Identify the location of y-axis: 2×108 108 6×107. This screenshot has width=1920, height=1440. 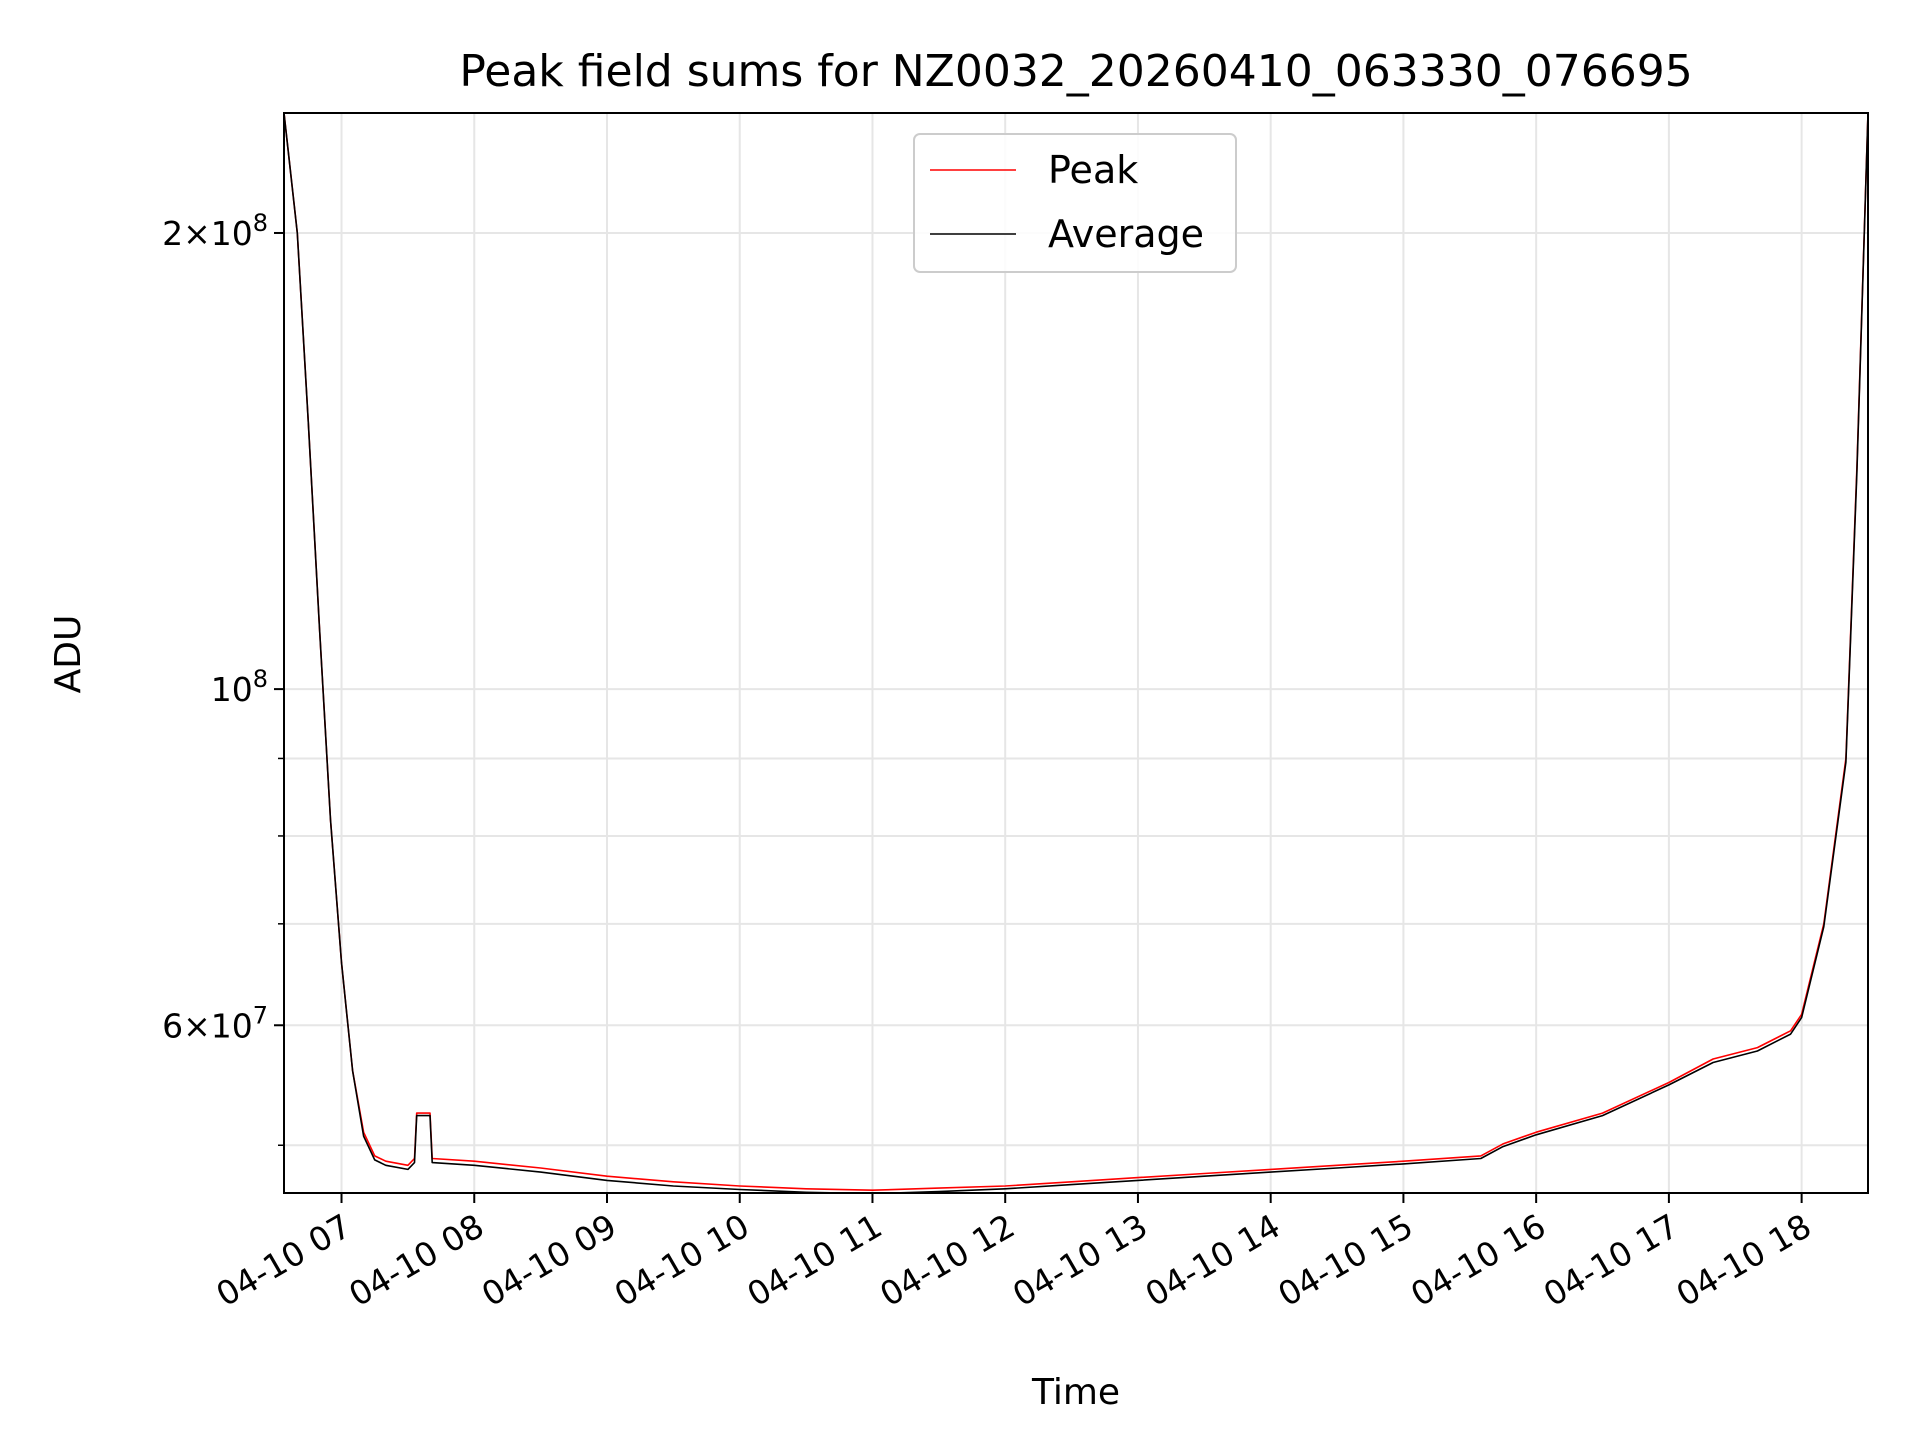
(223, 677).